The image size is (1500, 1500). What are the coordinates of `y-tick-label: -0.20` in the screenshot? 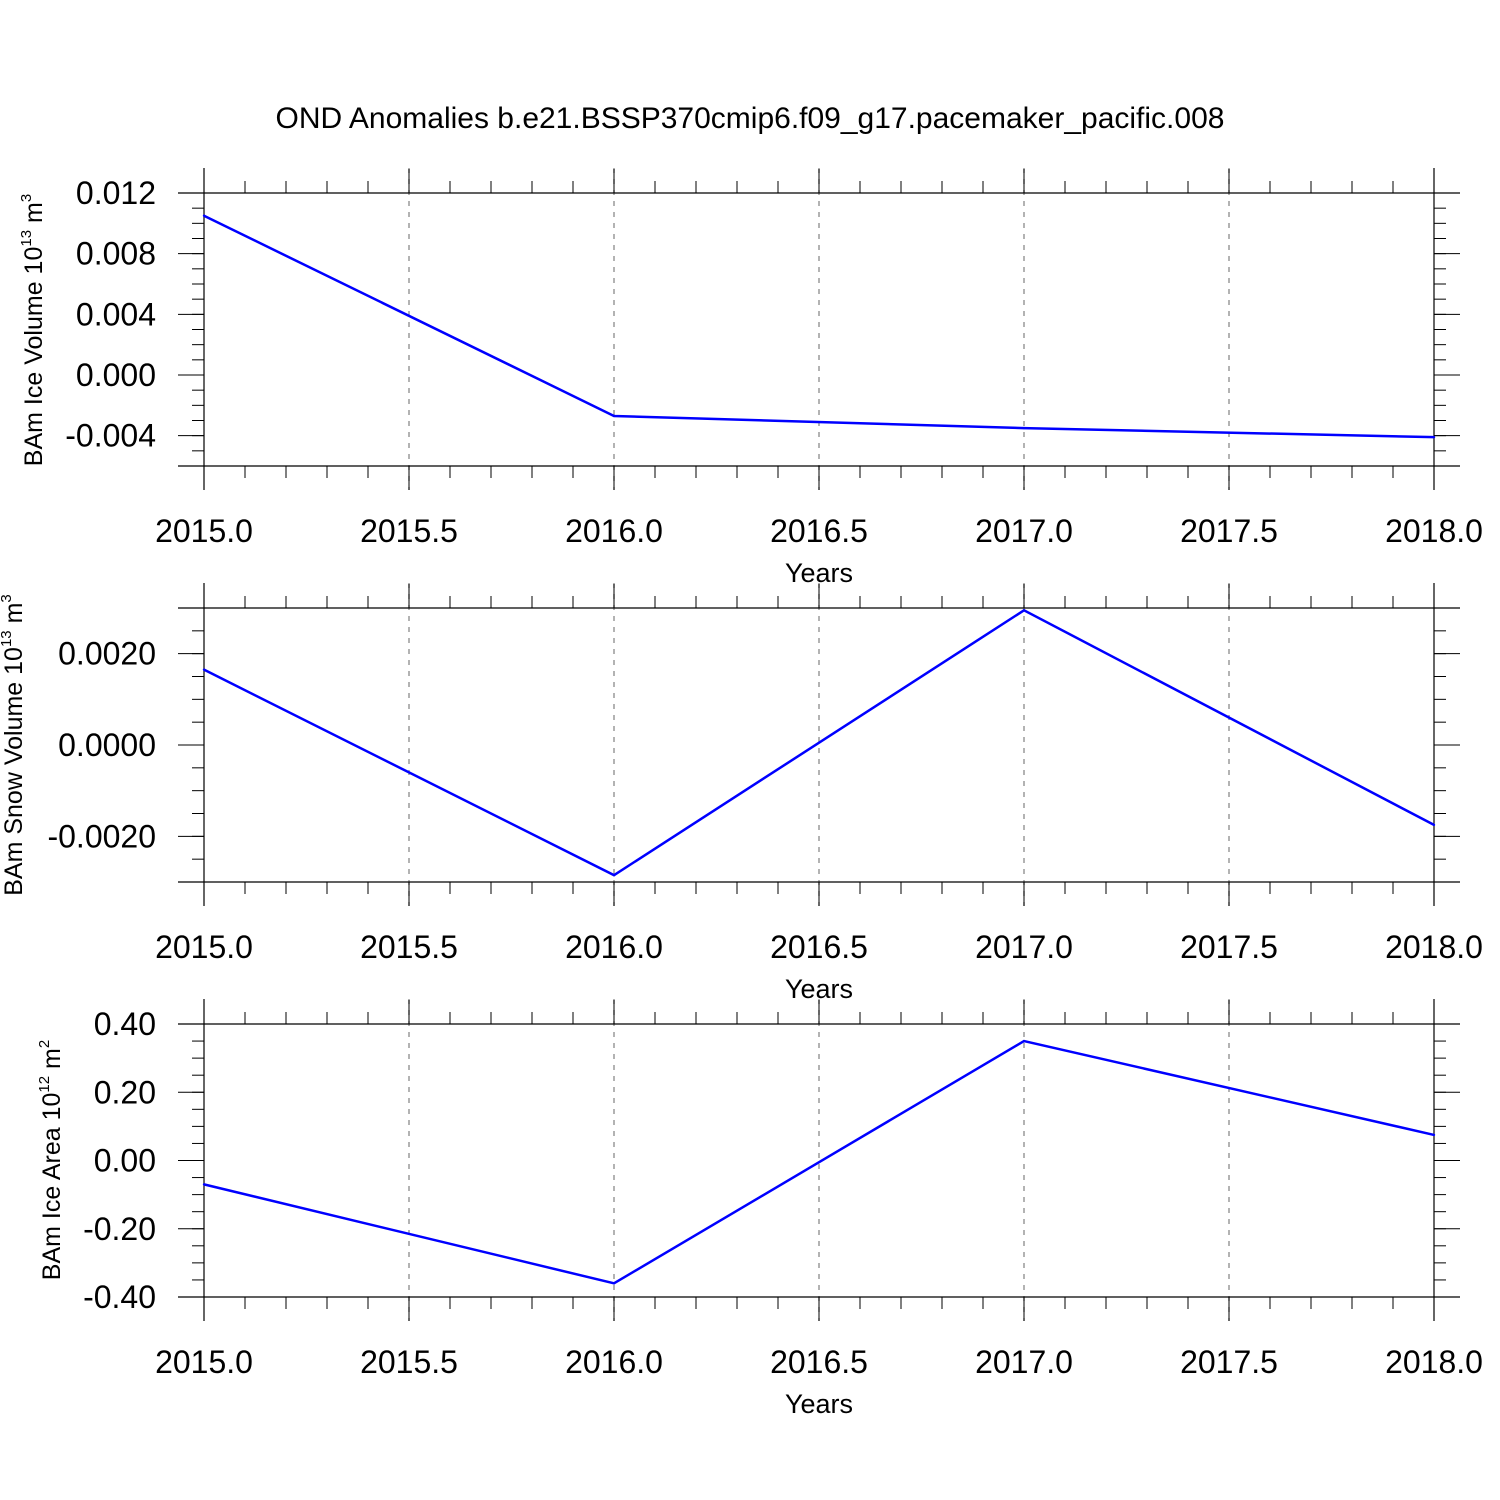 It's located at (119, 1229).